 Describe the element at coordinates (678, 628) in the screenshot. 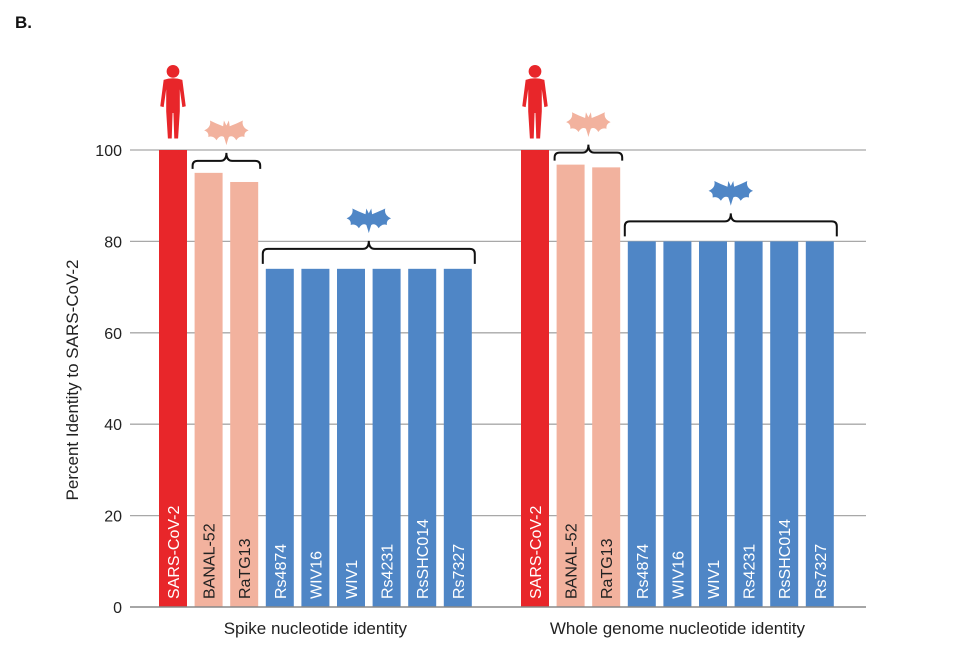

I see `group-label: Whole genome nucleotide identity` at that location.